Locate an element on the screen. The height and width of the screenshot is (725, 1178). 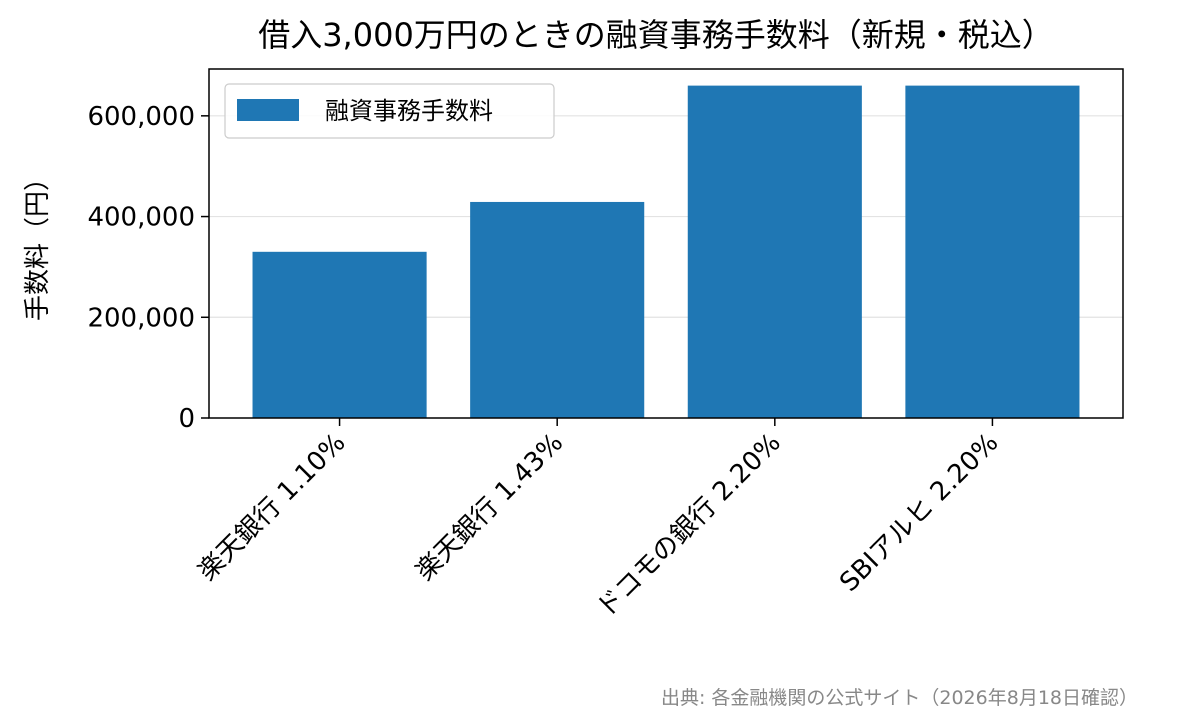
y-axis-ticks: 0 200,000 400,000 600,000 is located at coordinates (148, 268).